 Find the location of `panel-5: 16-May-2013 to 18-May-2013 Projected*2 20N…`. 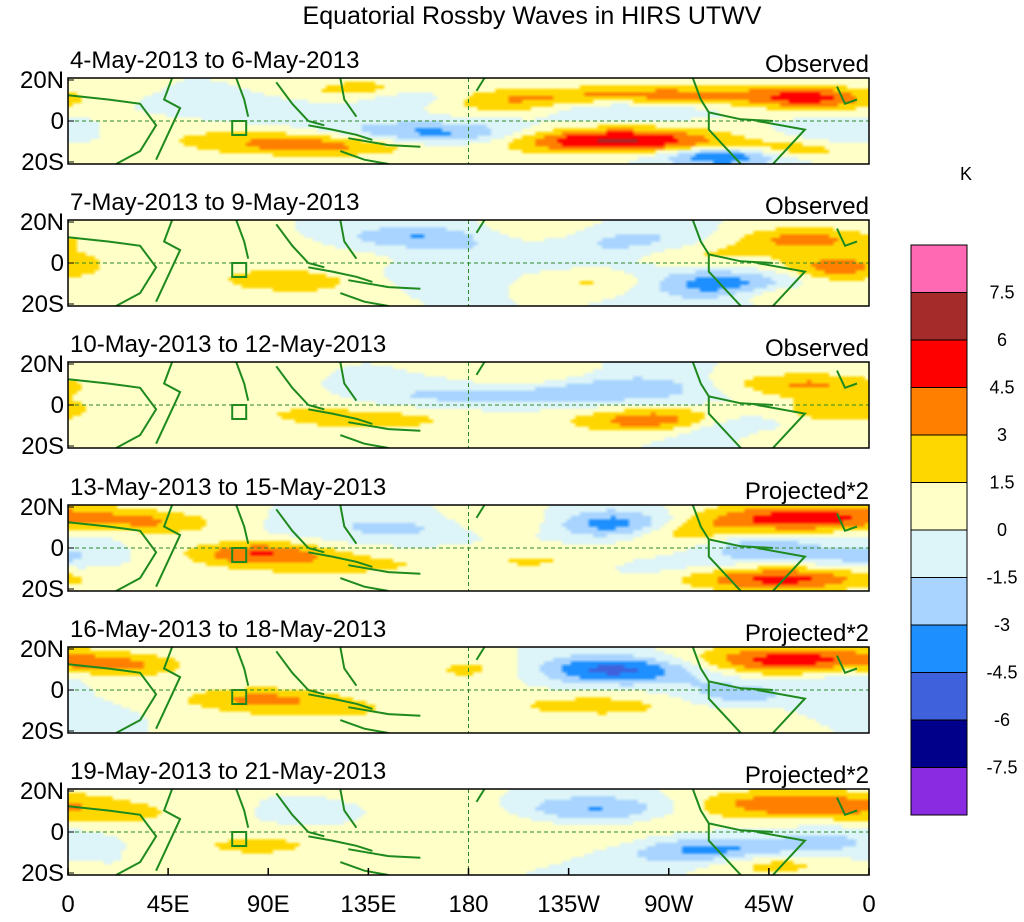

panel-5: 16-May-2013 to 18-May-2013 Projected*2 20N… is located at coordinates (445, 680).